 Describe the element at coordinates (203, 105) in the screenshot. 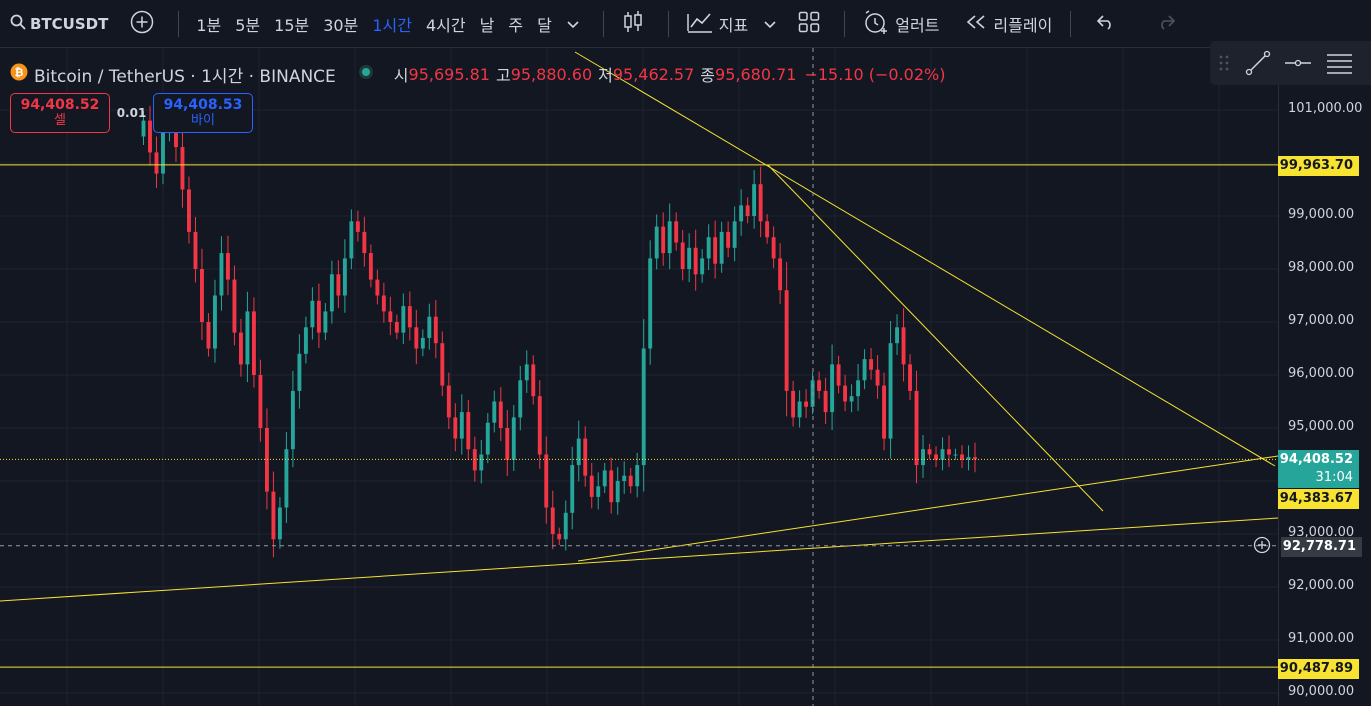

I see `buy-price: 94,408.53` at that location.